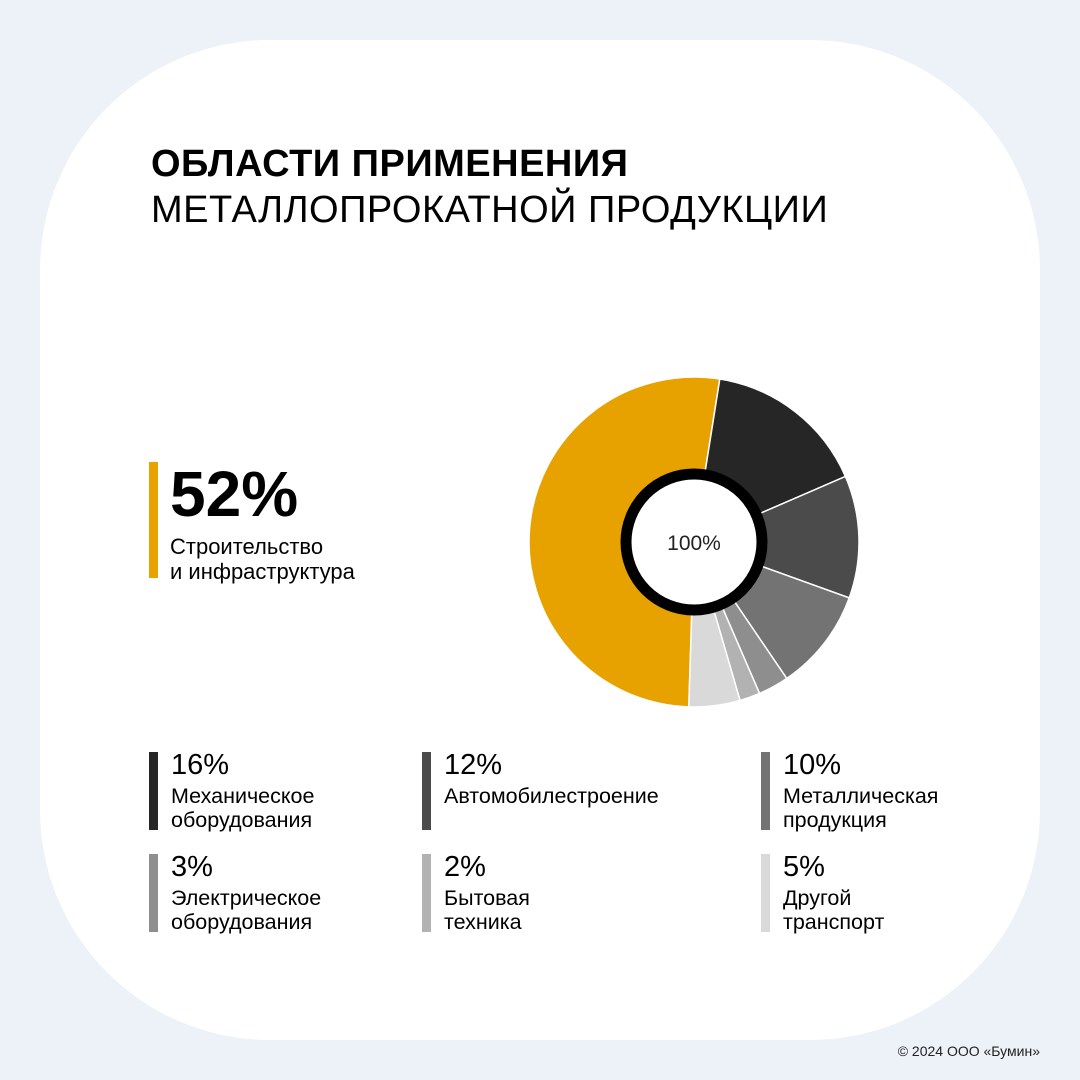 This screenshot has width=1080, height=1080. I want to click on donut-center-label: 100%, so click(694, 543).